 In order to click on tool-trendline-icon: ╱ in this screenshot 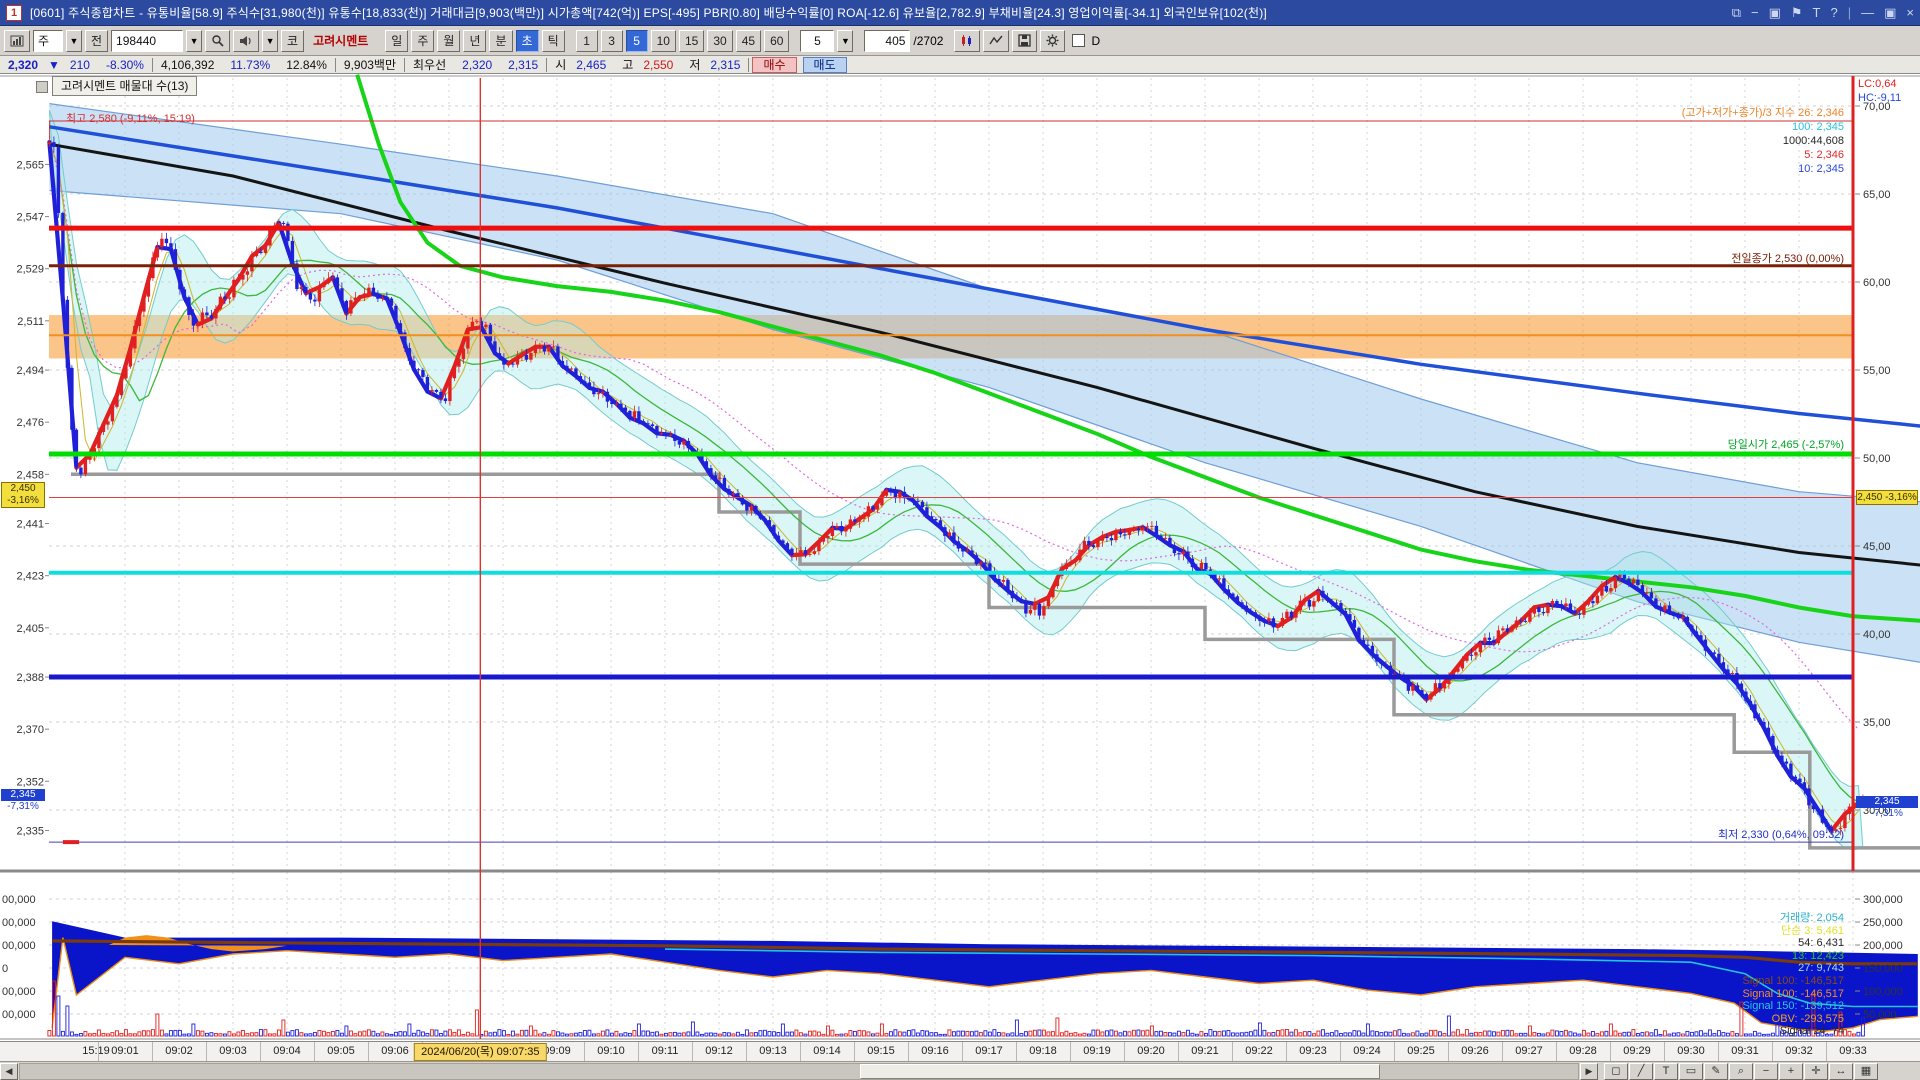, I will do `click(1641, 1071)`.